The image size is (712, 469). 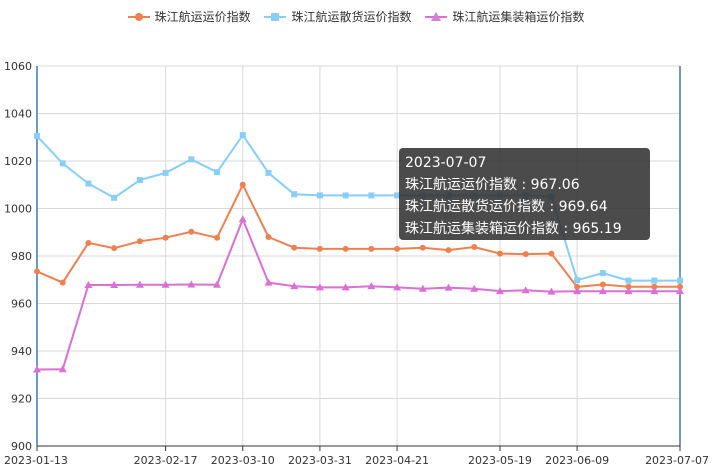 I want to click on y-tick-label: 920, so click(x=21, y=399).